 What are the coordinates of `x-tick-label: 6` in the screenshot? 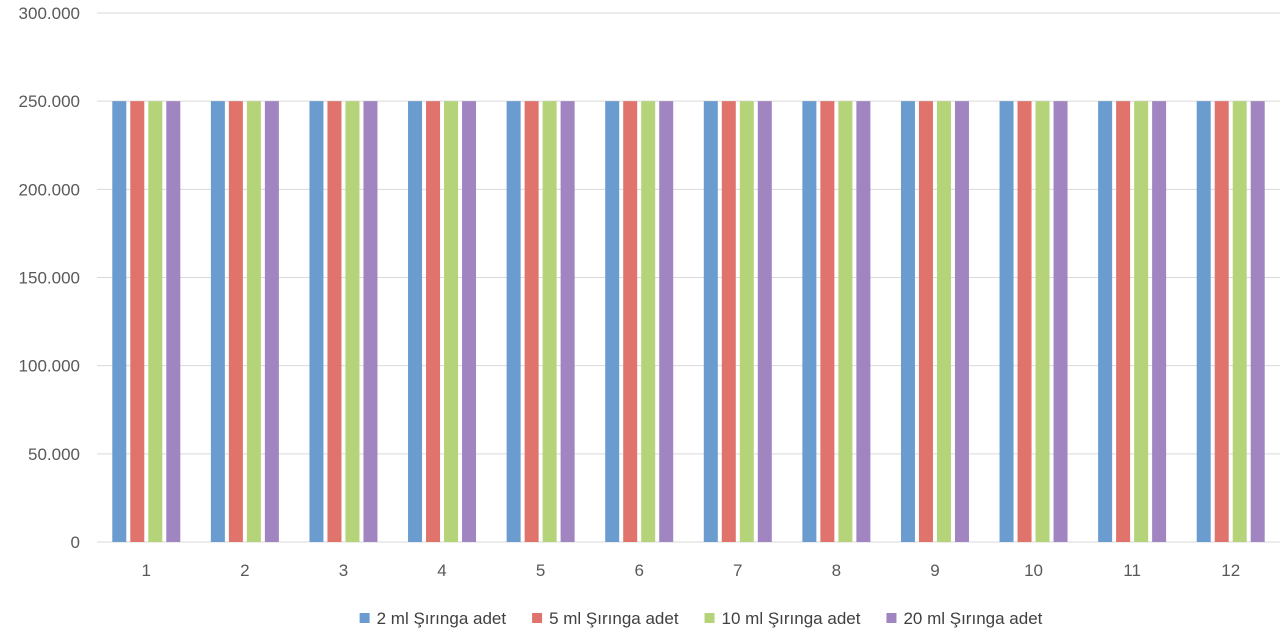 It's located at (638, 570).